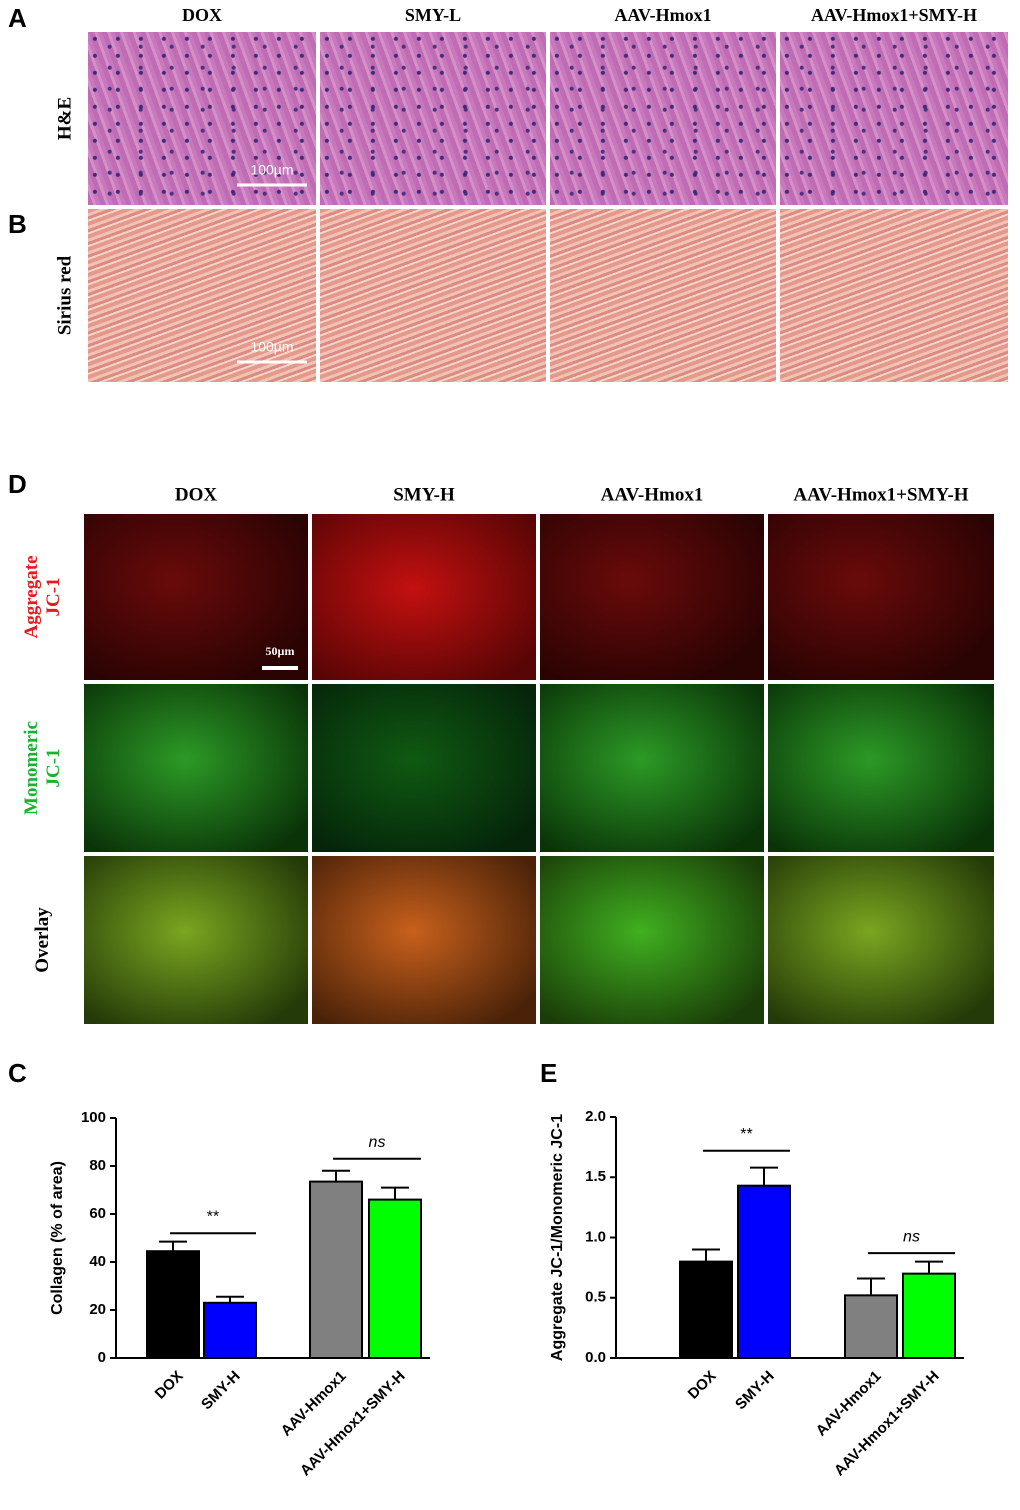 Image resolution: width=1020 pixels, height=1510 pixels. What do you see at coordinates (64, 118) in the screenshot?
I see `row-label: H&E` at bounding box center [64, 118].